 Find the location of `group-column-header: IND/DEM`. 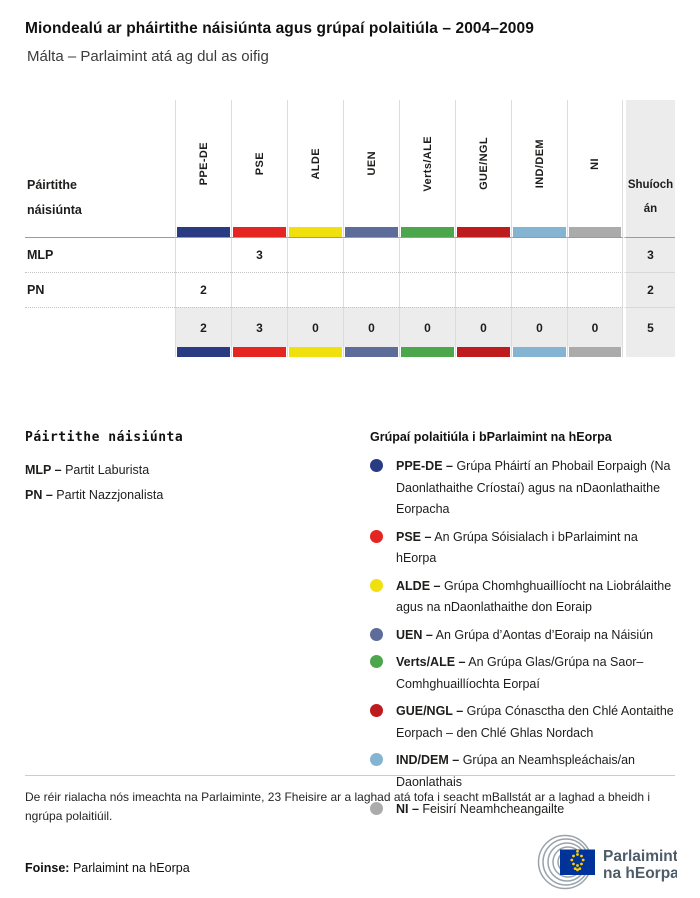

group-column-header: IND/DEM is located at coordinates (539, 163).